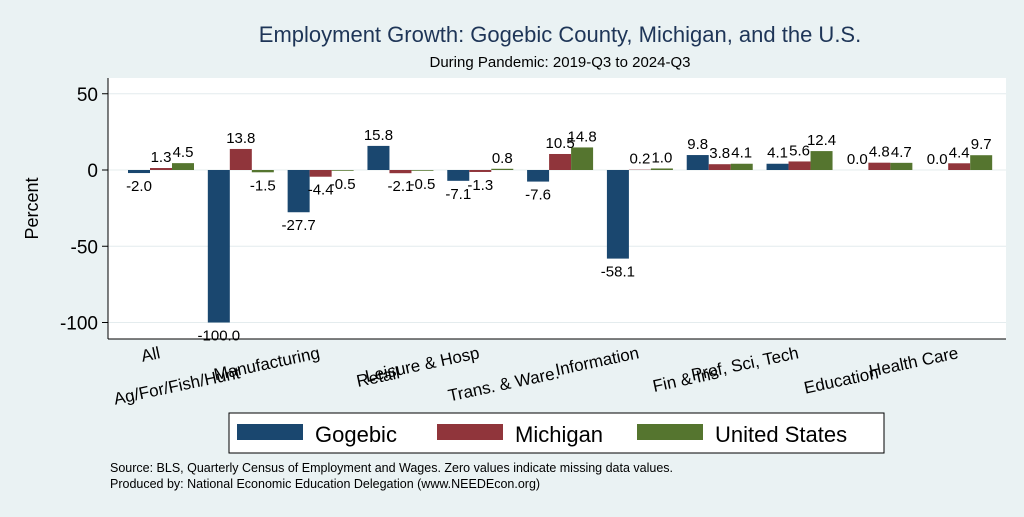 The width and height of the screenshot is (1024, 517). What do you see at coordinates (266, 363) in the screenshot?
I see `x-tick-label: Manufacturing` at bounding box center [266, 363].